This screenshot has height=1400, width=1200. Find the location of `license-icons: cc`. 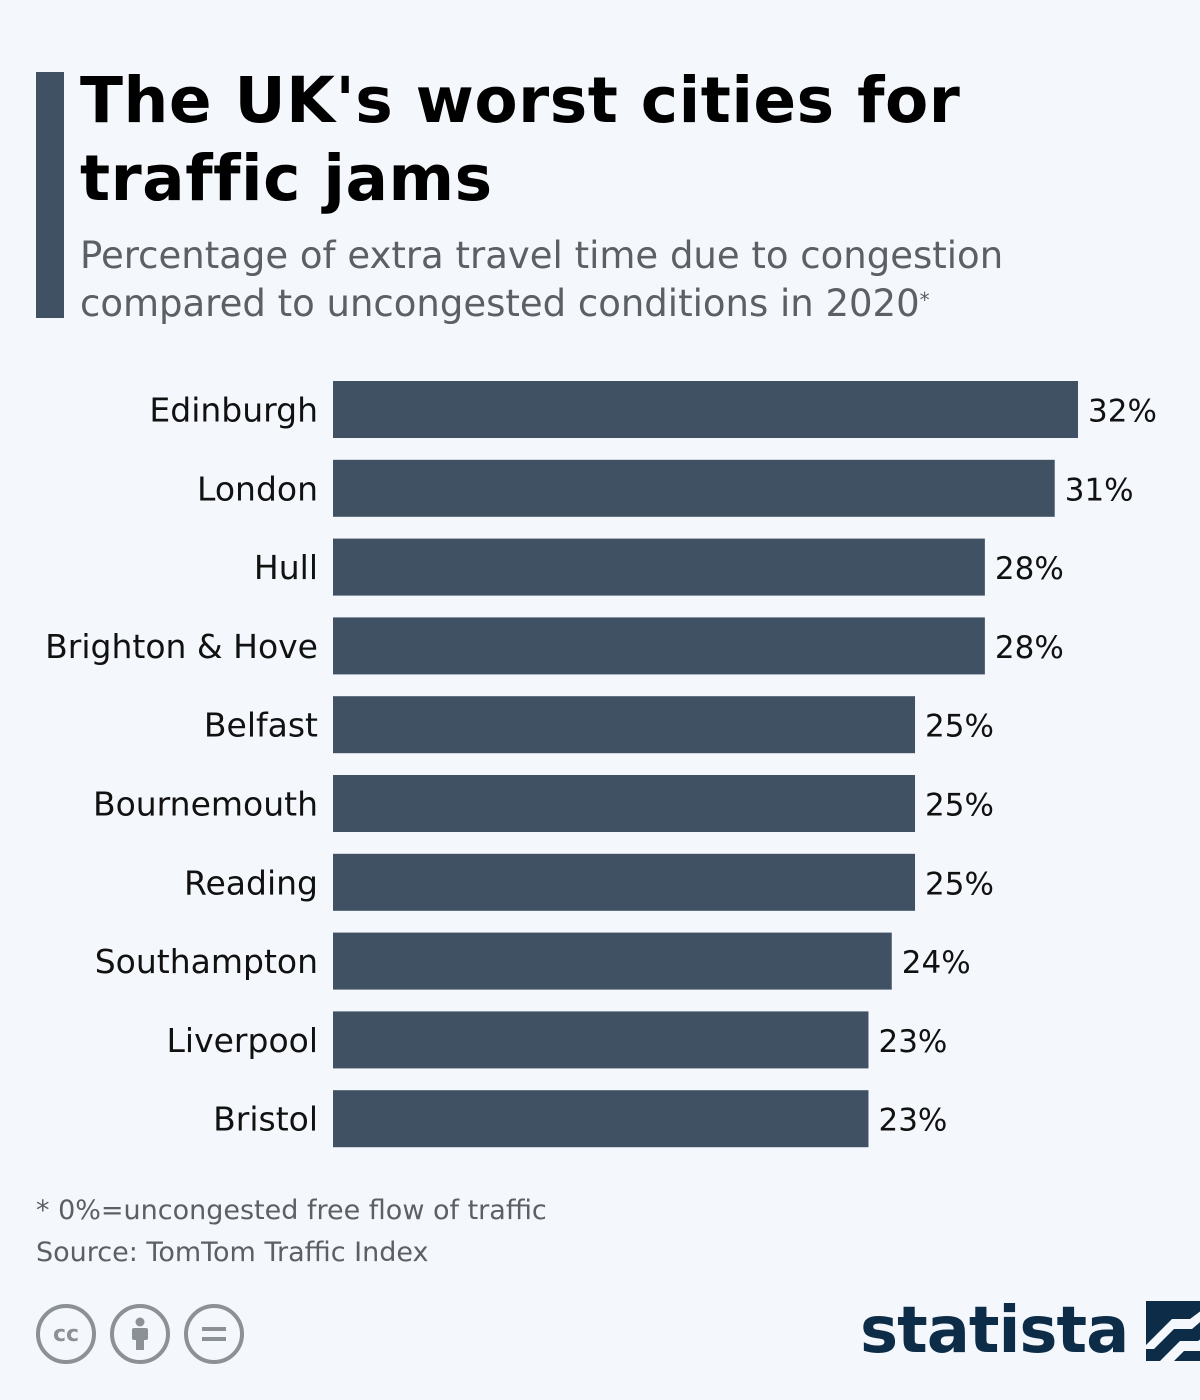

license-icons: cc is located at coordinates (140, 1334).